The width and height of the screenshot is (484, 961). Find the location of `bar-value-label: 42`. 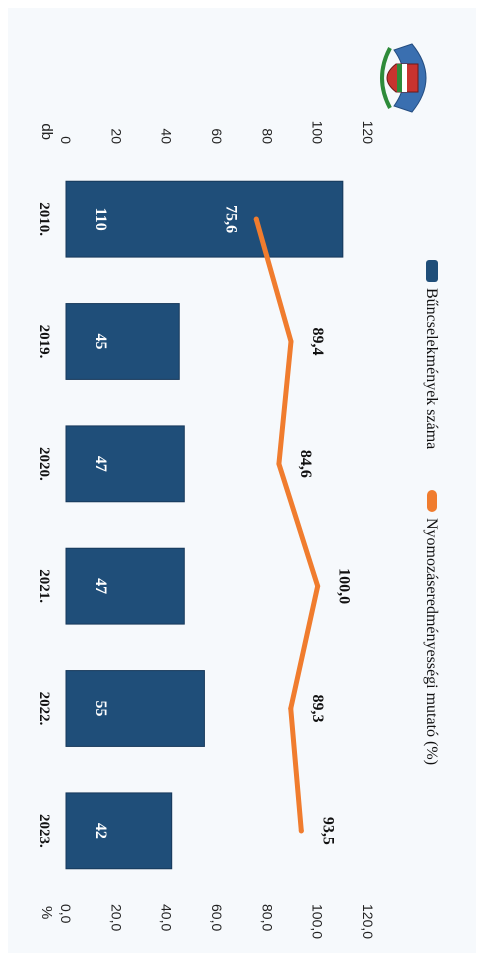

bar-value-label: 42 is located at coordinates (100, 831).